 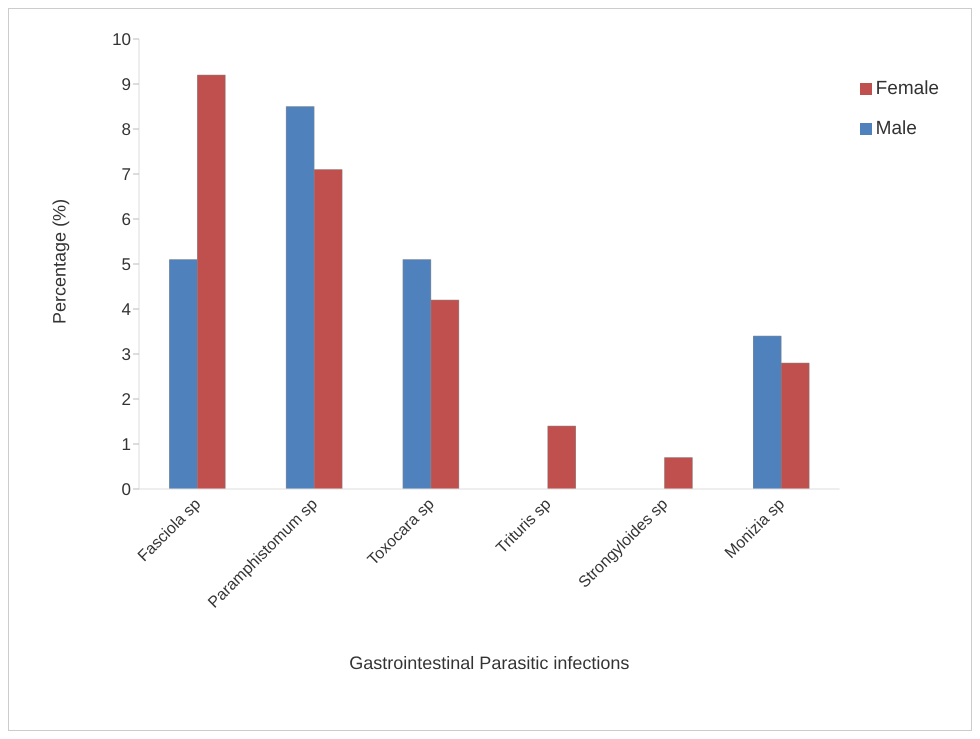 I want to click on y-tick-label: 8, so click(x=126, y=130).